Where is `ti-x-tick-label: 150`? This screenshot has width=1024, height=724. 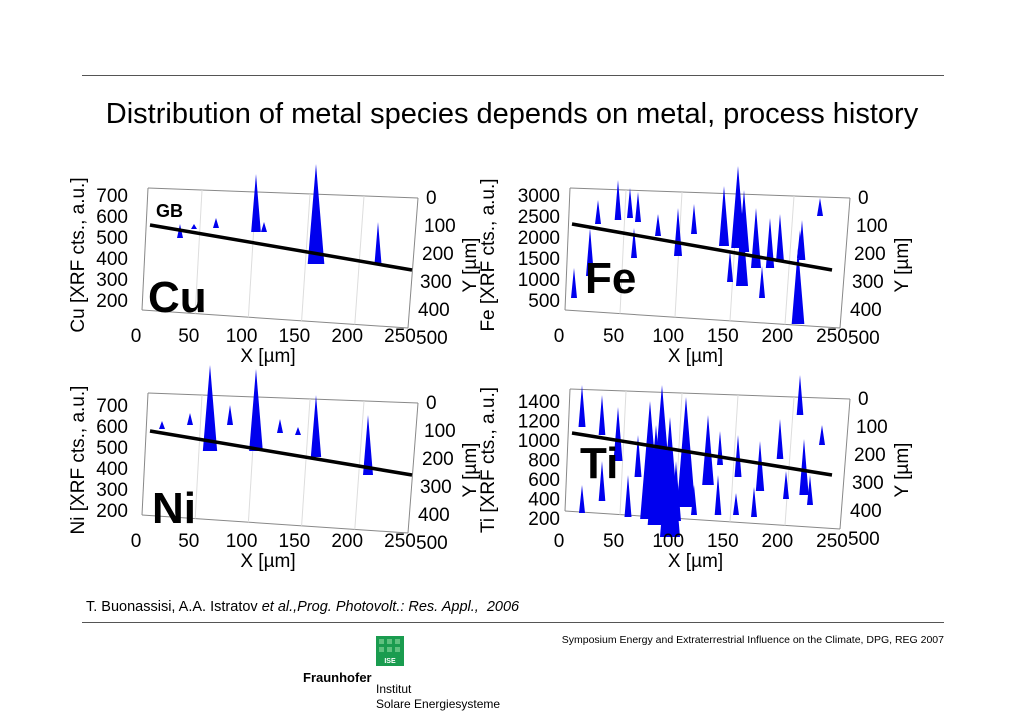 ti-x-tick-label: 150 is located at coordinates (723, 541).